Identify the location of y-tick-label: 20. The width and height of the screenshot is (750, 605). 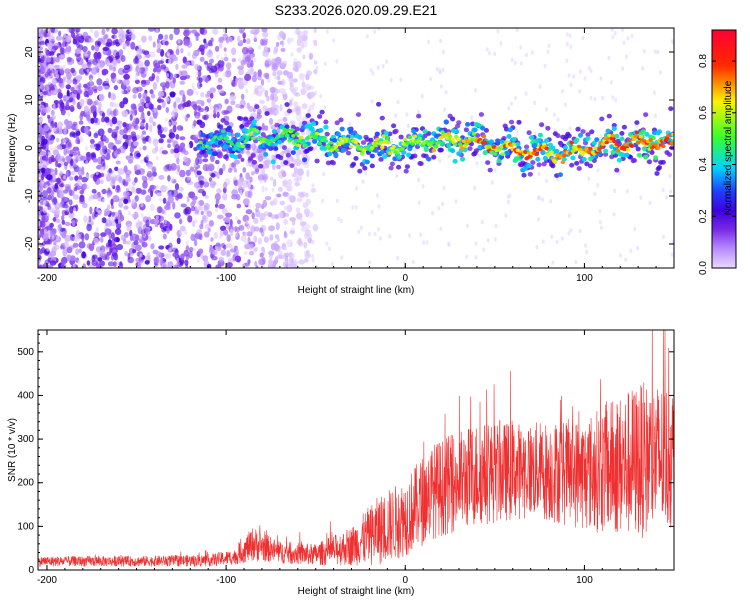
(29, 52).